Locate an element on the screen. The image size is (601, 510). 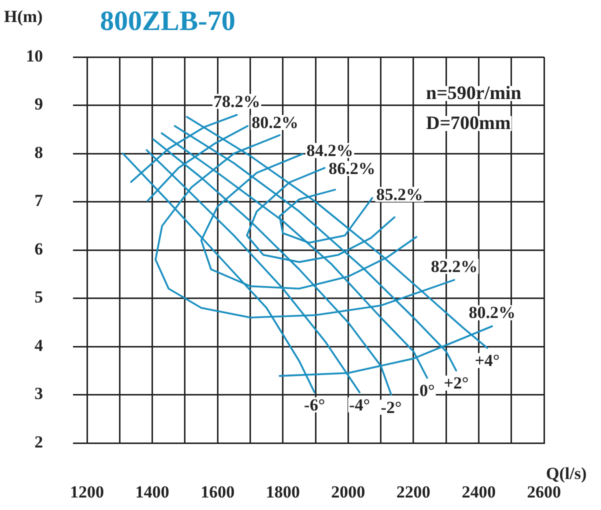
annotation: n=590r/min is located at coordinates (474, 93).